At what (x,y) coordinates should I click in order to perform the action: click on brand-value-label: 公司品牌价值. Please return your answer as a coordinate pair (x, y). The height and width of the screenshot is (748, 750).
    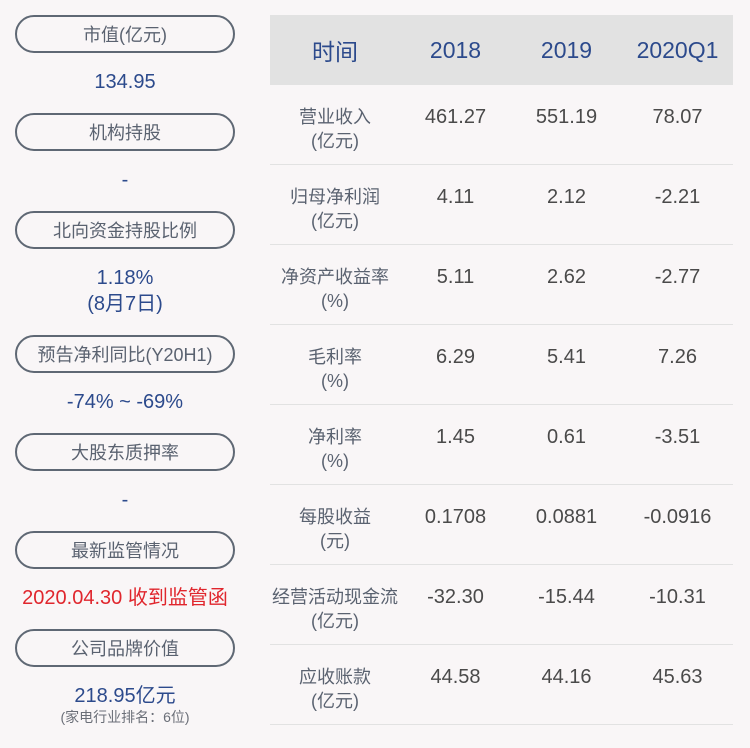
    Looking at the image, I should click on (125, 648).